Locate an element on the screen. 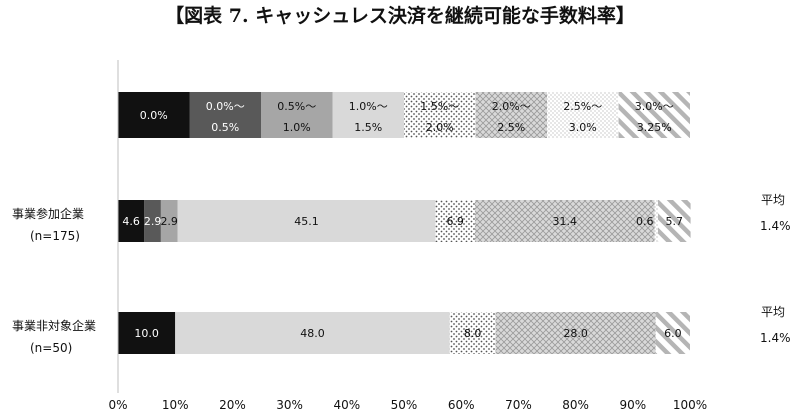 Image resolution: width=800 pixels, height=415 pixels. data-label: 6.9 is located at coordinates (455, 221).